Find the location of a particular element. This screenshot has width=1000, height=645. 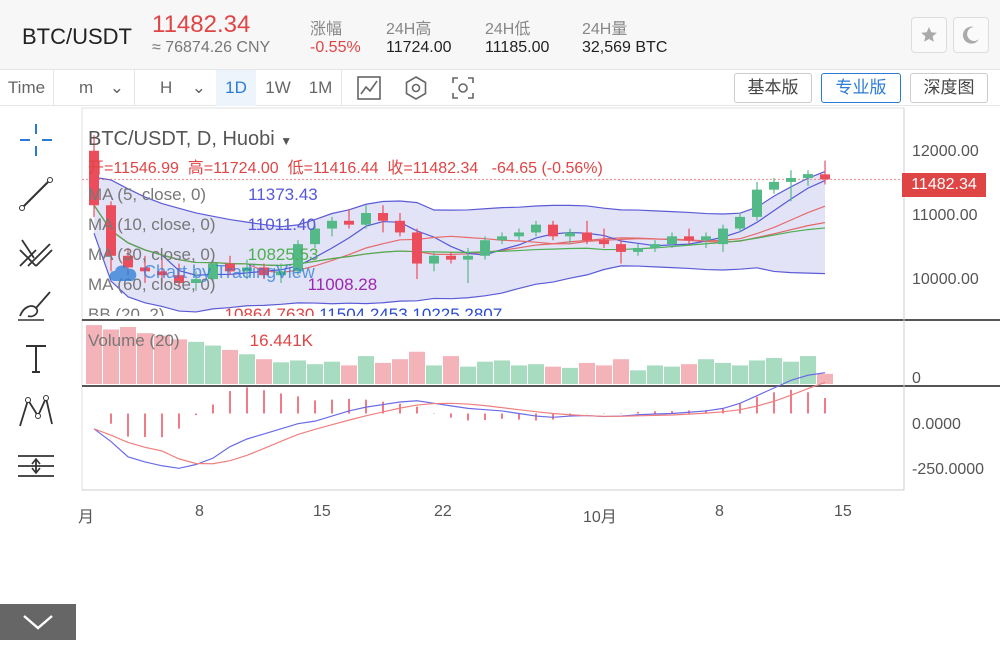

ma10-row: MA (10, close, 0) 11011.40 is located at coordinates (345, 225).